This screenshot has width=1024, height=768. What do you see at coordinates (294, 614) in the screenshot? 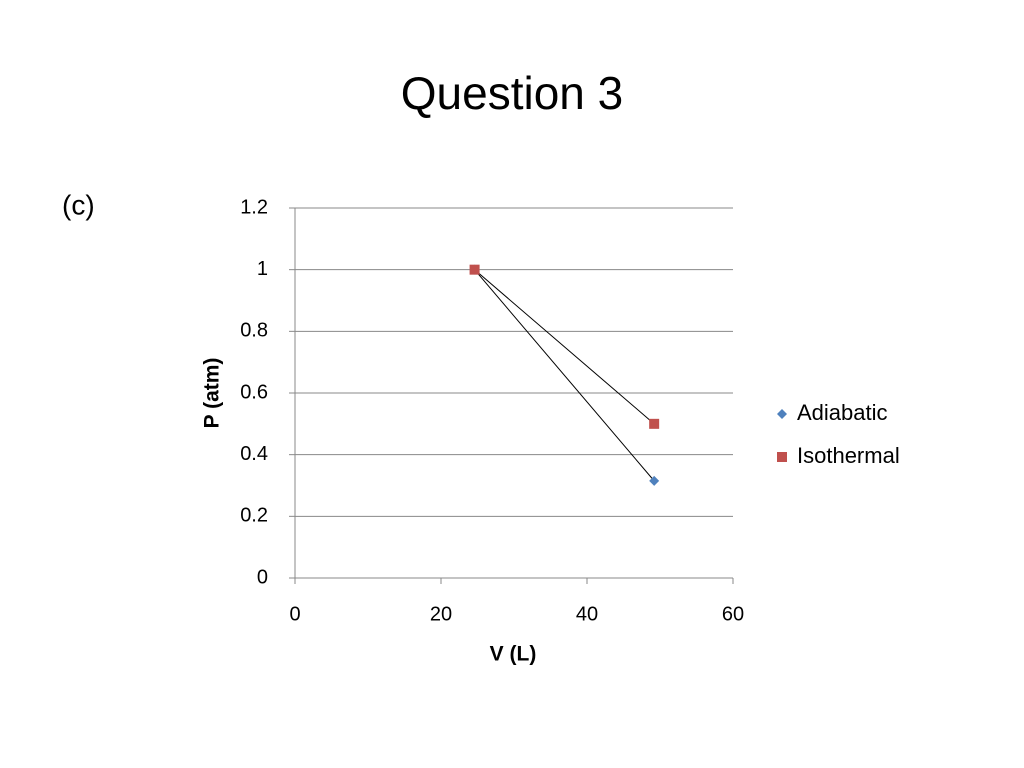
I see `x-tick-label: 0` at bounding box center [294, 614].